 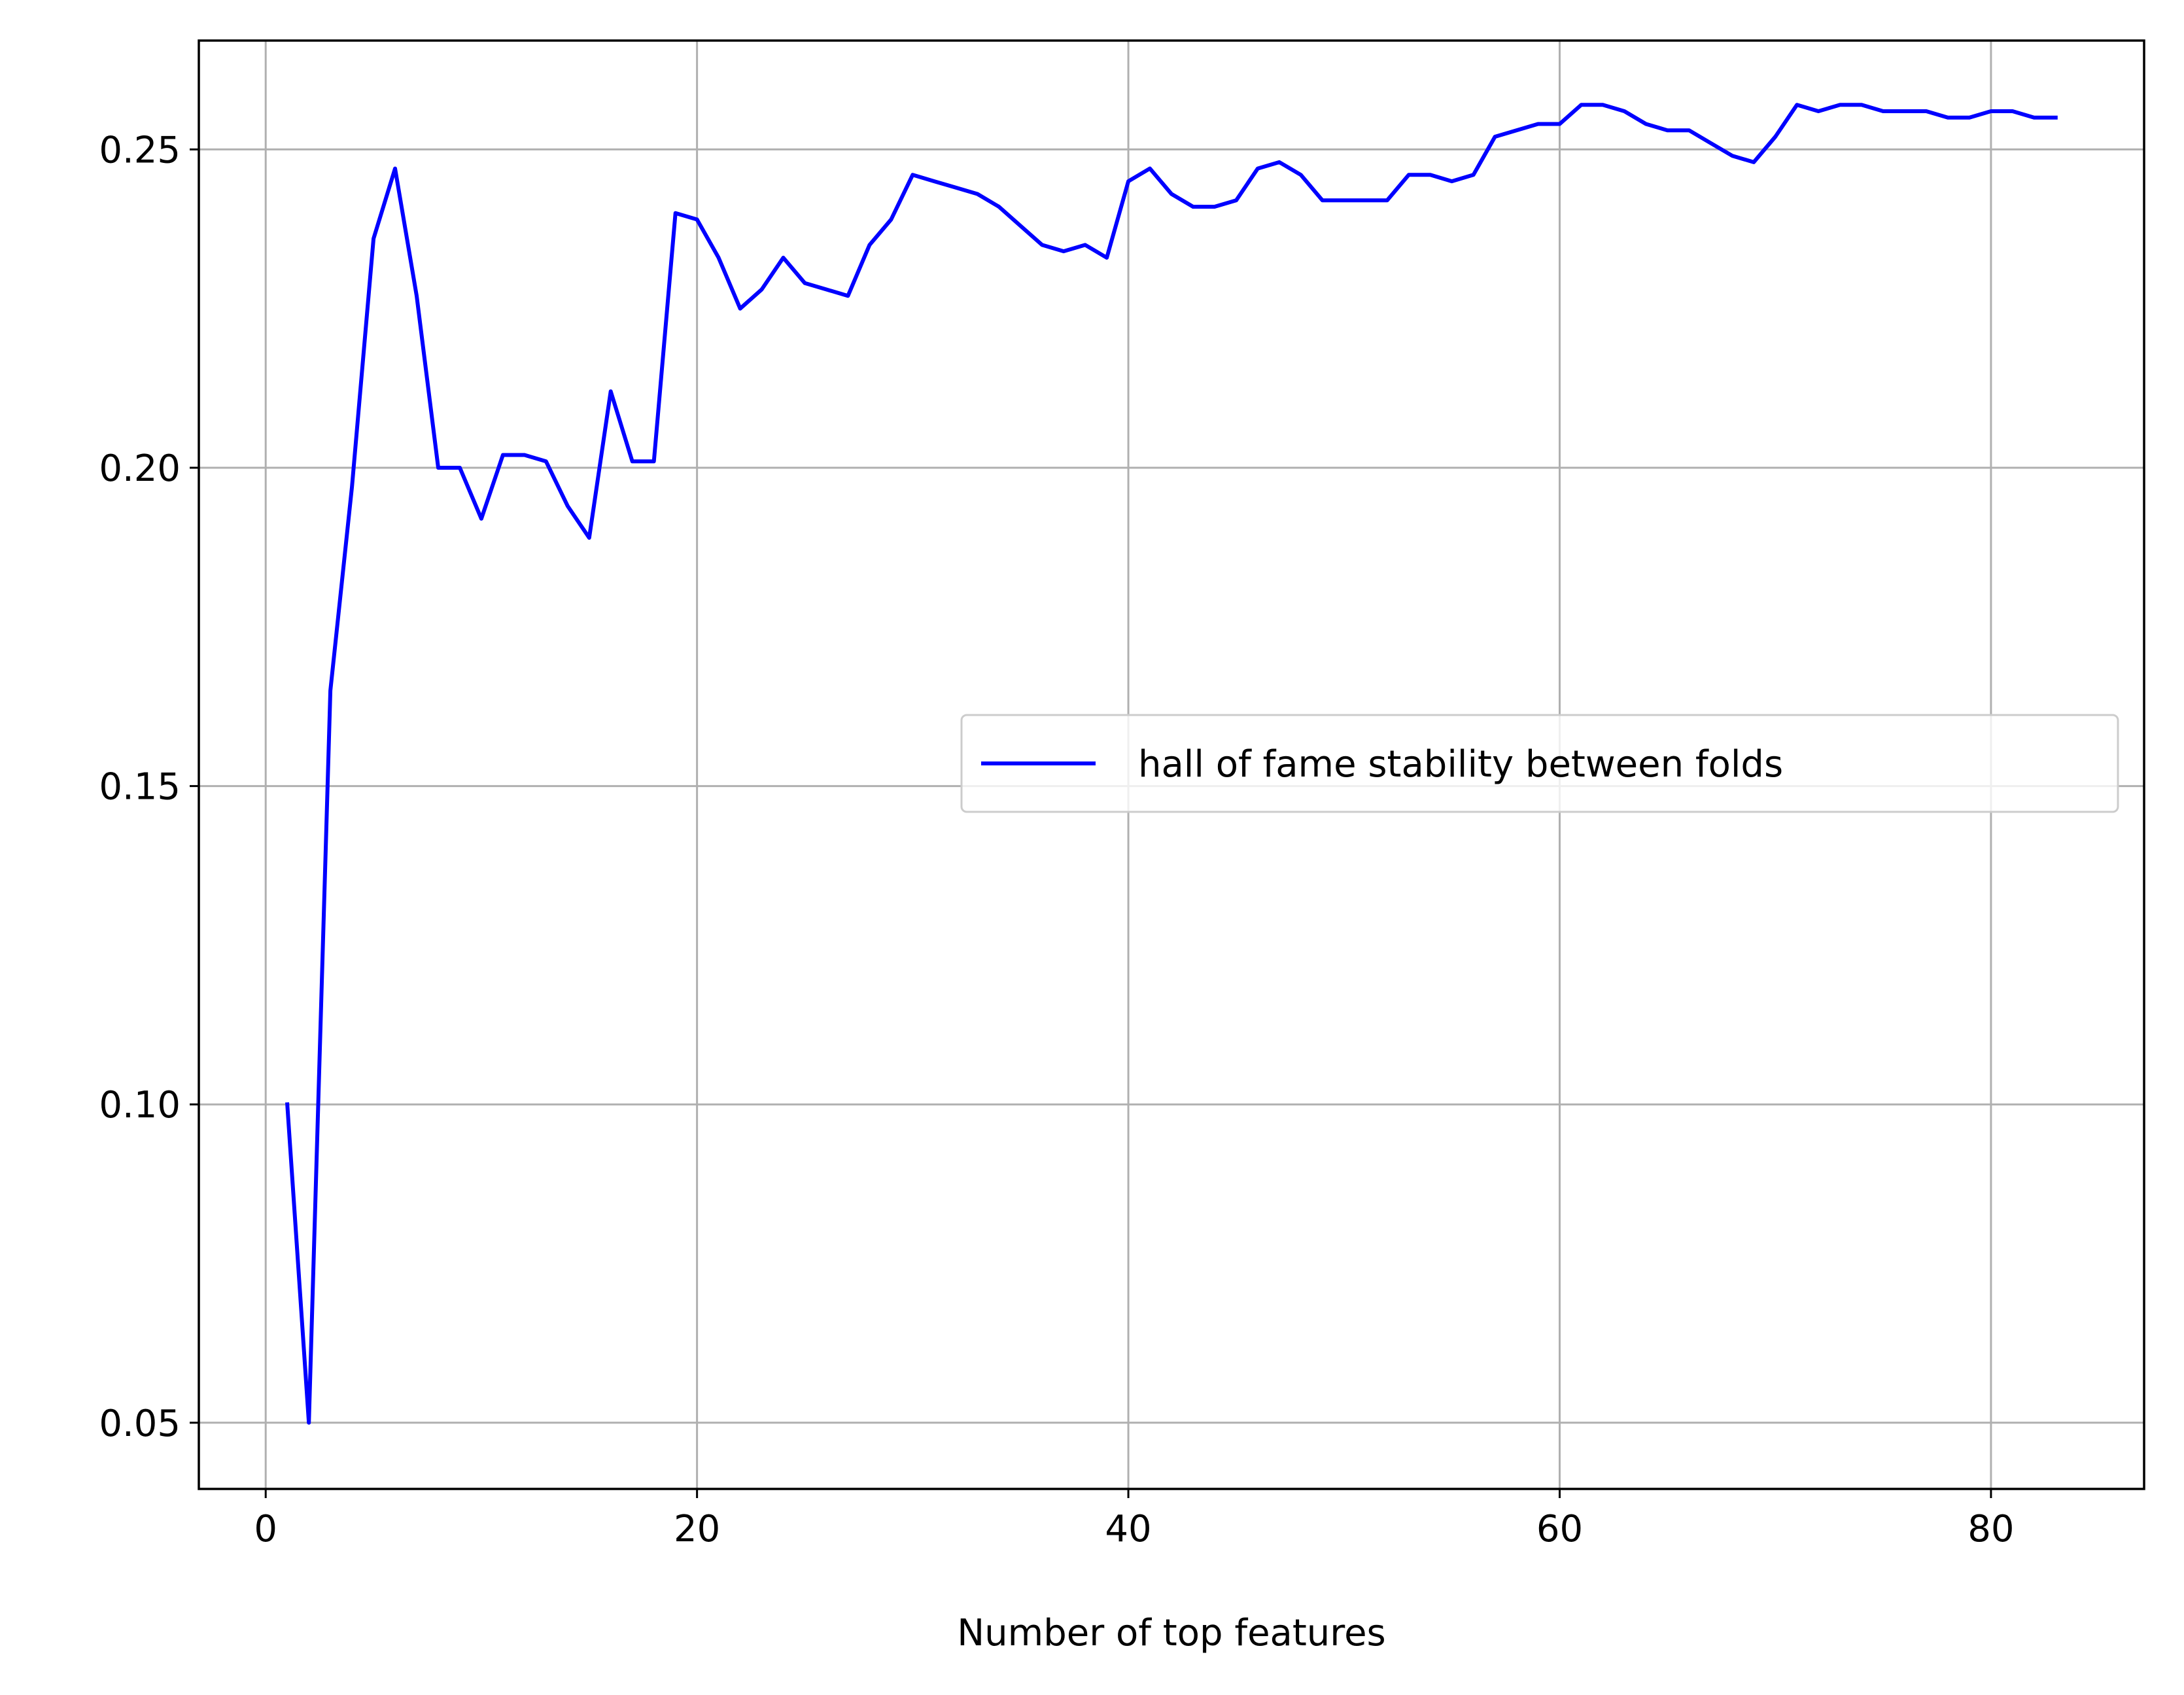 What do you see at coordinates (140, 1424) in the screenshot?
I see `y-tick-label: 0.05` at bounding box center [140, 1424].